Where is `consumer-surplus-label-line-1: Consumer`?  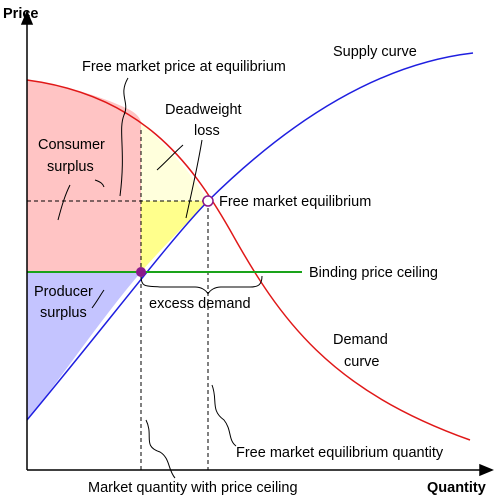 consumer-surplus-label-line-1: Consumer is located at coordinates (71, 145).